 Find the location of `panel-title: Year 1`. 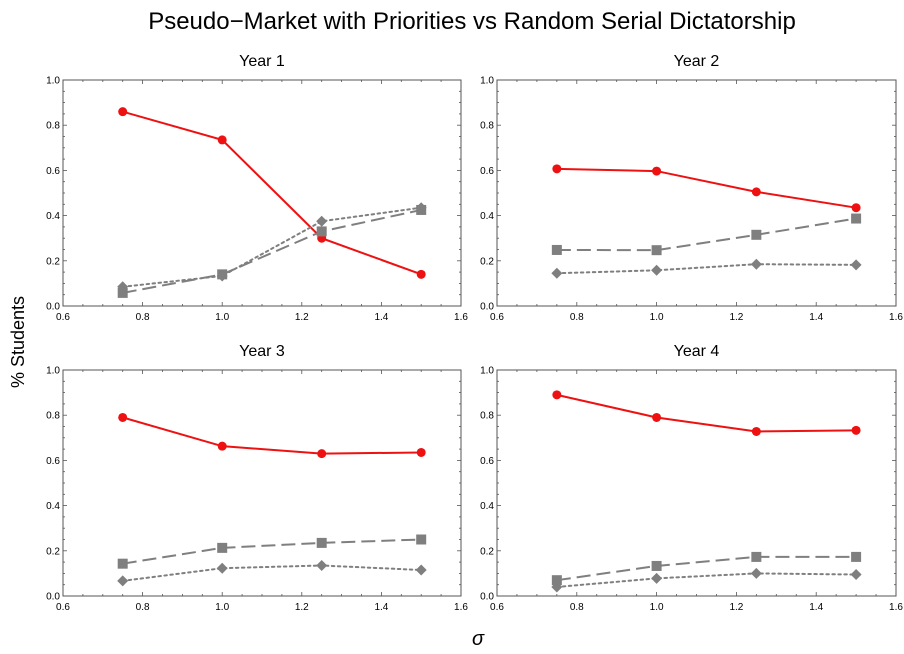

panel-title: Year 1 is located at coordinates (262, 61).